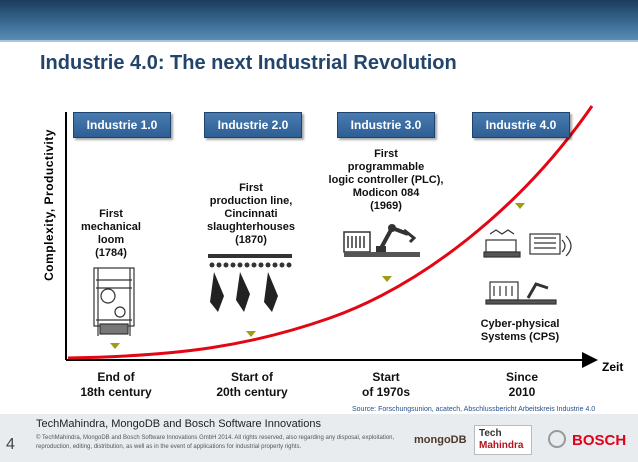  What do you see at coordinates (520, 330) in the screenshot?
I see `stage-description-4: Cyber-physical Systems (CPS)` at bounding box center [520, 330].